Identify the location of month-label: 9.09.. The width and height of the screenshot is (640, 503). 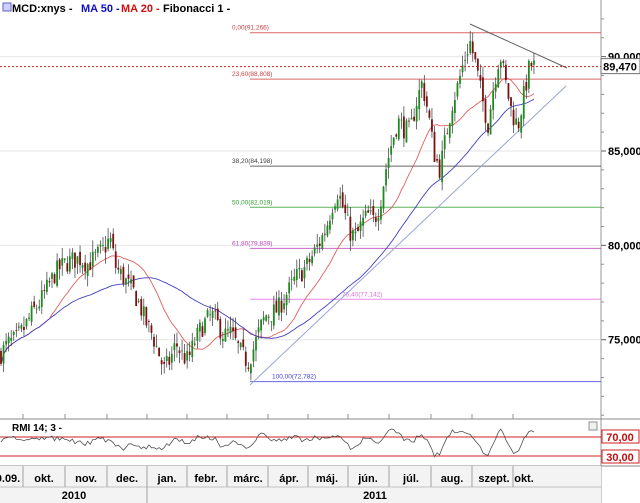
(10, 479).